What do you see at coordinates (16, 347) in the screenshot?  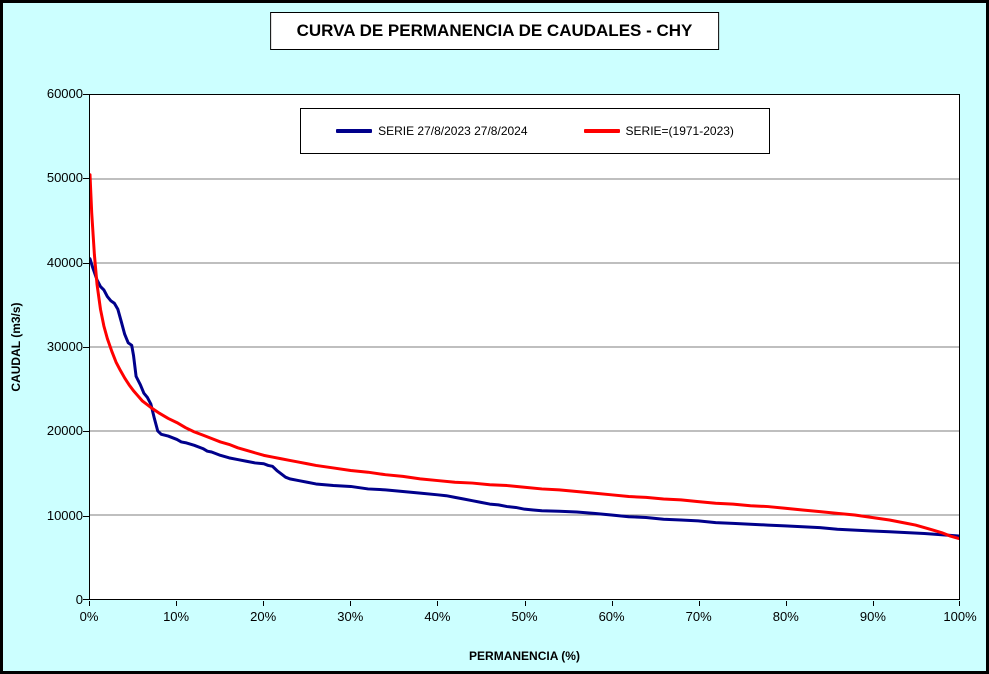 I see `y-axis-title: CAUDAL (m3/s)` at bounding box center [16, 347].